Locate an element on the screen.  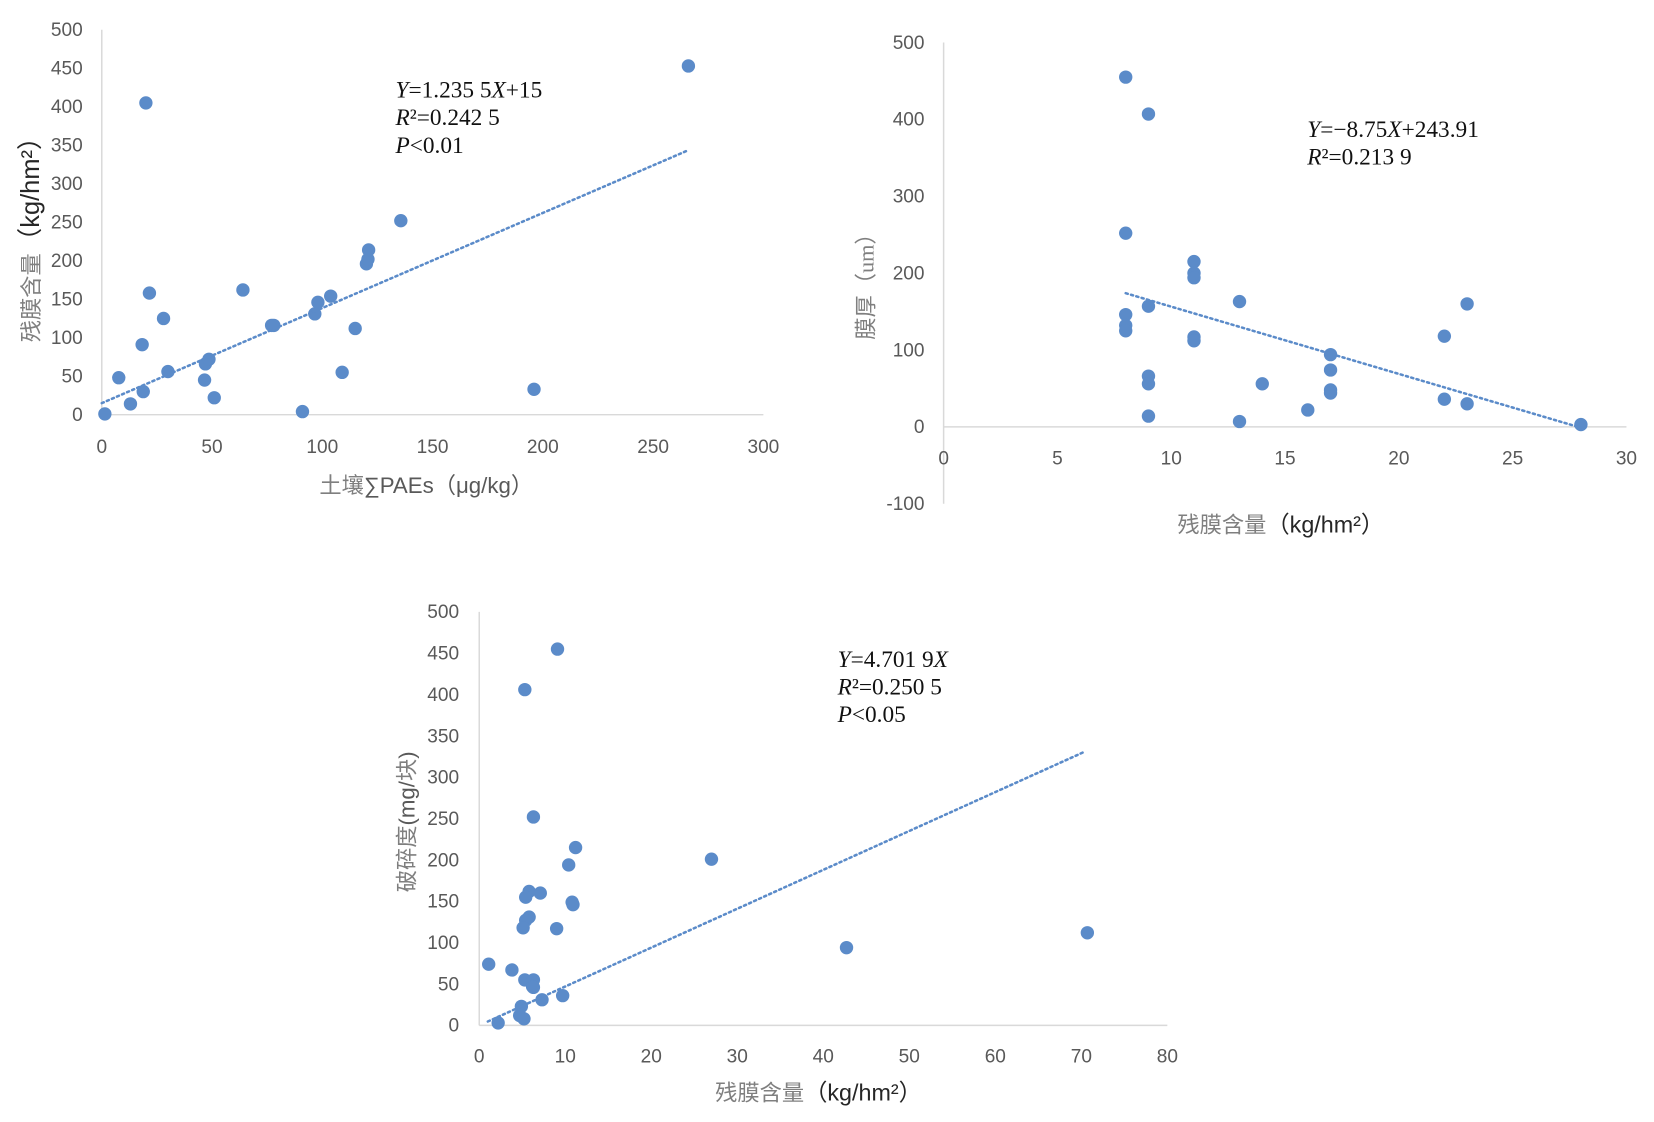
regression-annotation: P<0.01 is located at coordinates (428, 146).